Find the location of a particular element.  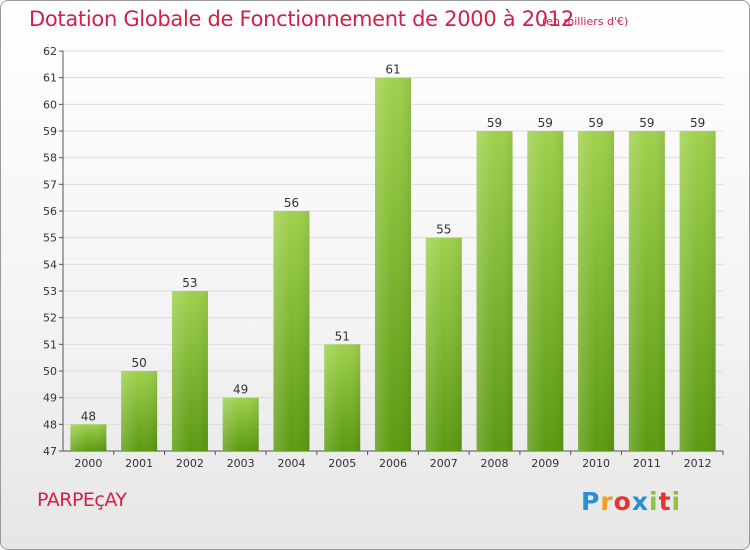

logo-letter: o is located at coordinates (622, 501).